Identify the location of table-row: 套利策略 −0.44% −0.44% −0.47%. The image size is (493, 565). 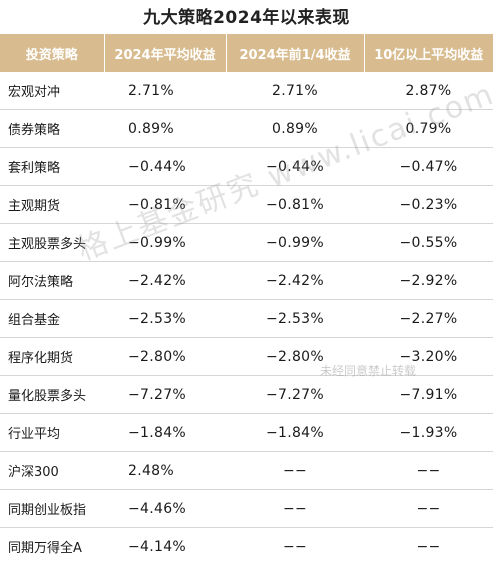
(246, 167).